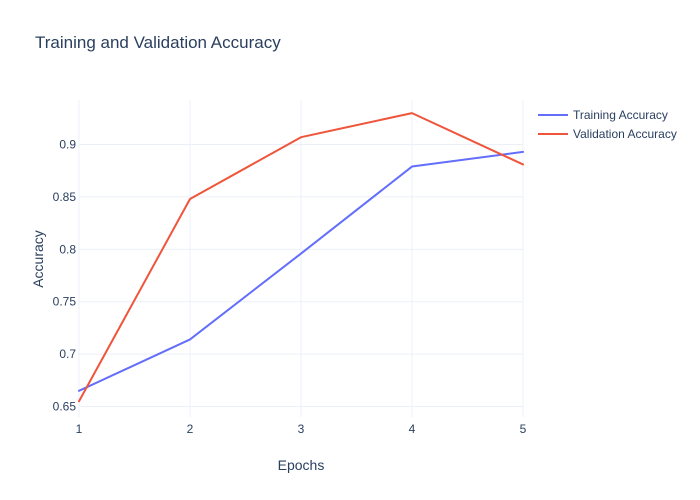  I want to click on y-tick-label: 0.65, so click(65, 407).